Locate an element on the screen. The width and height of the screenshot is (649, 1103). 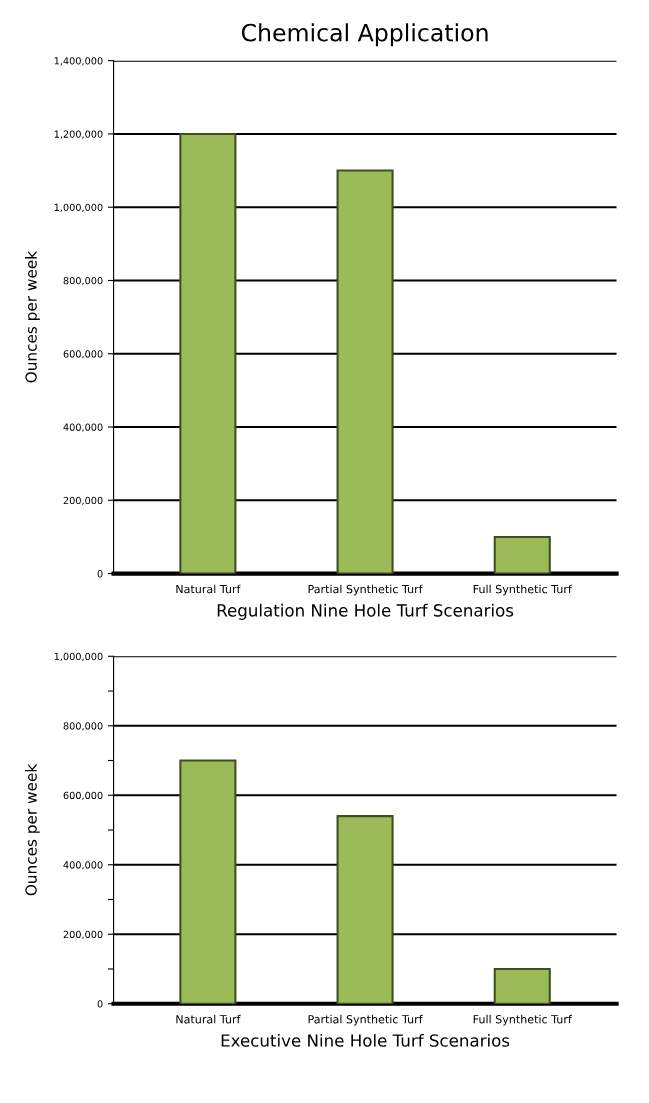
y-tick-label: 1,200,000 is located at coordinates (78, 134).